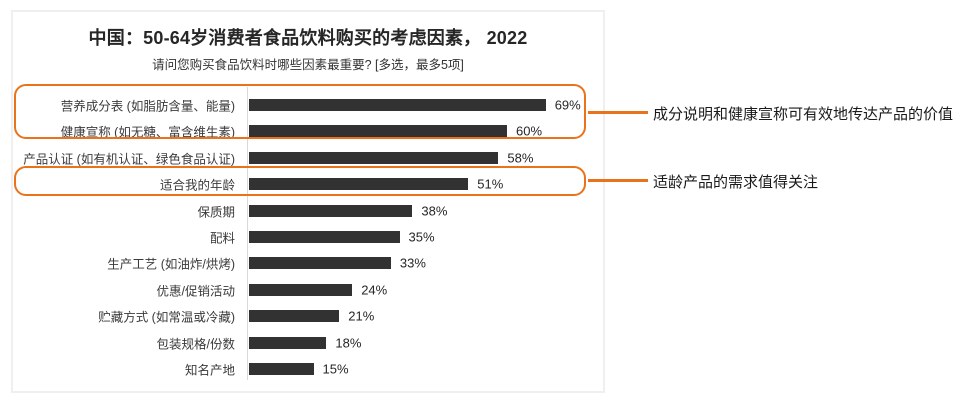 The width and height of the screenshot is (962, 409). I want to click on chart-subtitle: 请问您购买食品饮料时哪些因素最重要? [多选，最多5项], so click(308, 65).